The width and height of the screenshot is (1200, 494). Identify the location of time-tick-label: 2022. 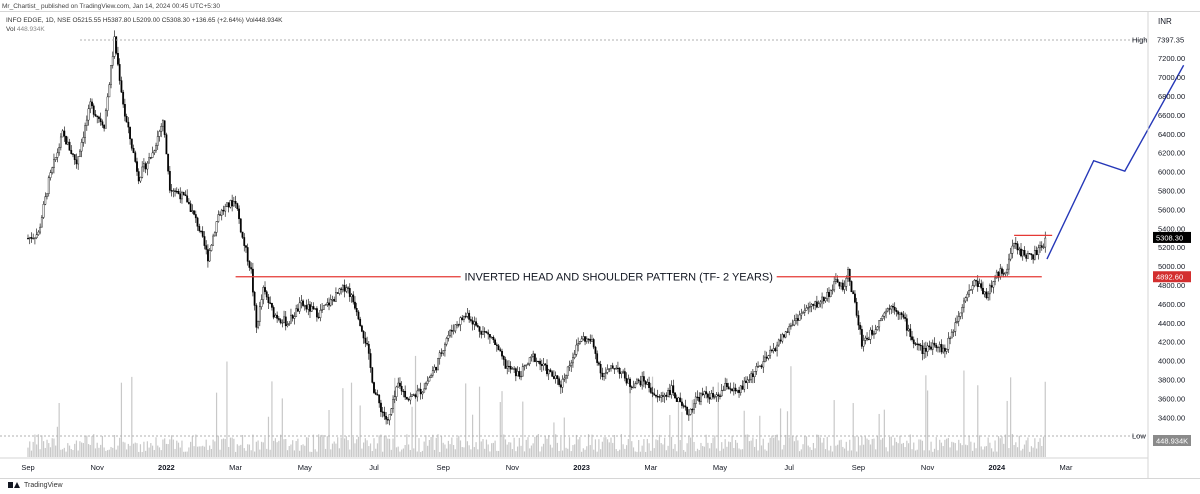
(166, 467).